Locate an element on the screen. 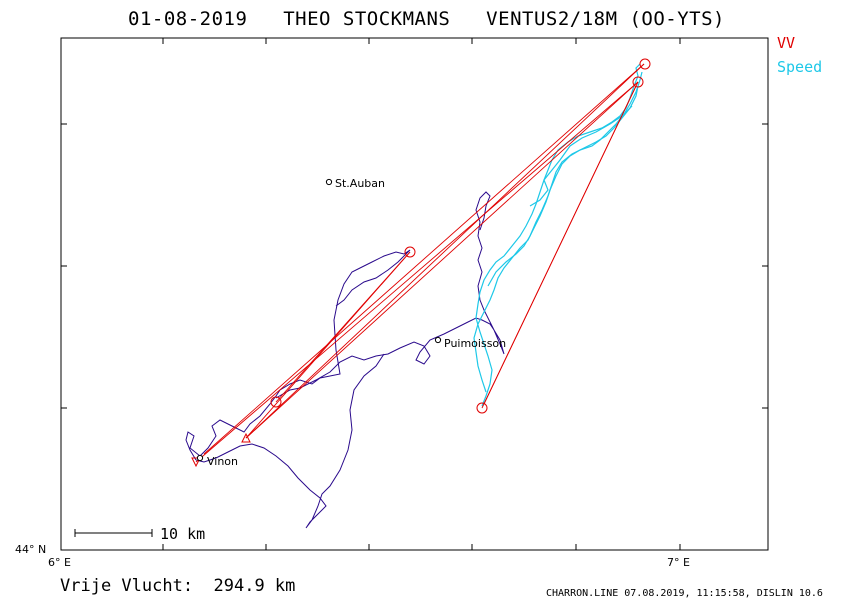 This screenshot has width=853, height=603. legend-vv: VV is located at coordinates (786, 43).